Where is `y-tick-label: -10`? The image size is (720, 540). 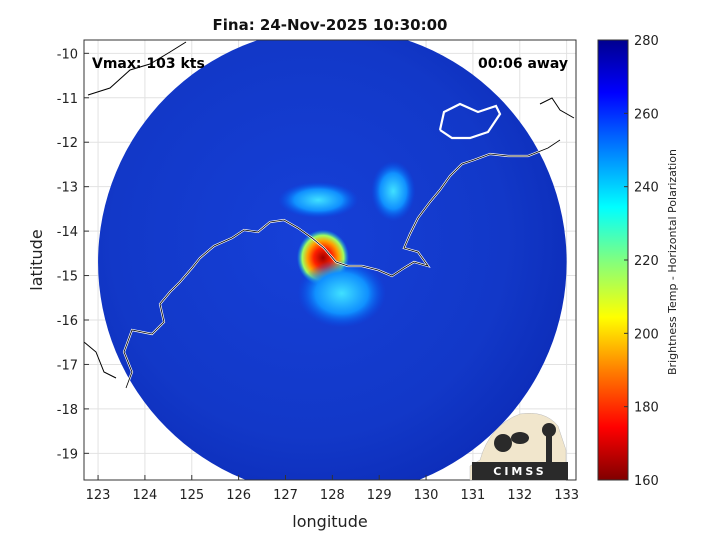 y-tick-label: -10 is located at coordinates (67, 54).